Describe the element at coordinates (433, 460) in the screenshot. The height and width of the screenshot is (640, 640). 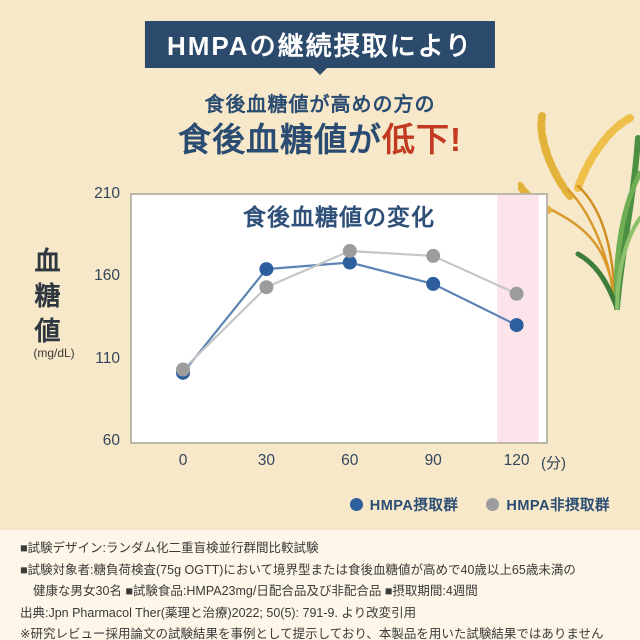
I see `x-axis-tick-label: 90` at that location.